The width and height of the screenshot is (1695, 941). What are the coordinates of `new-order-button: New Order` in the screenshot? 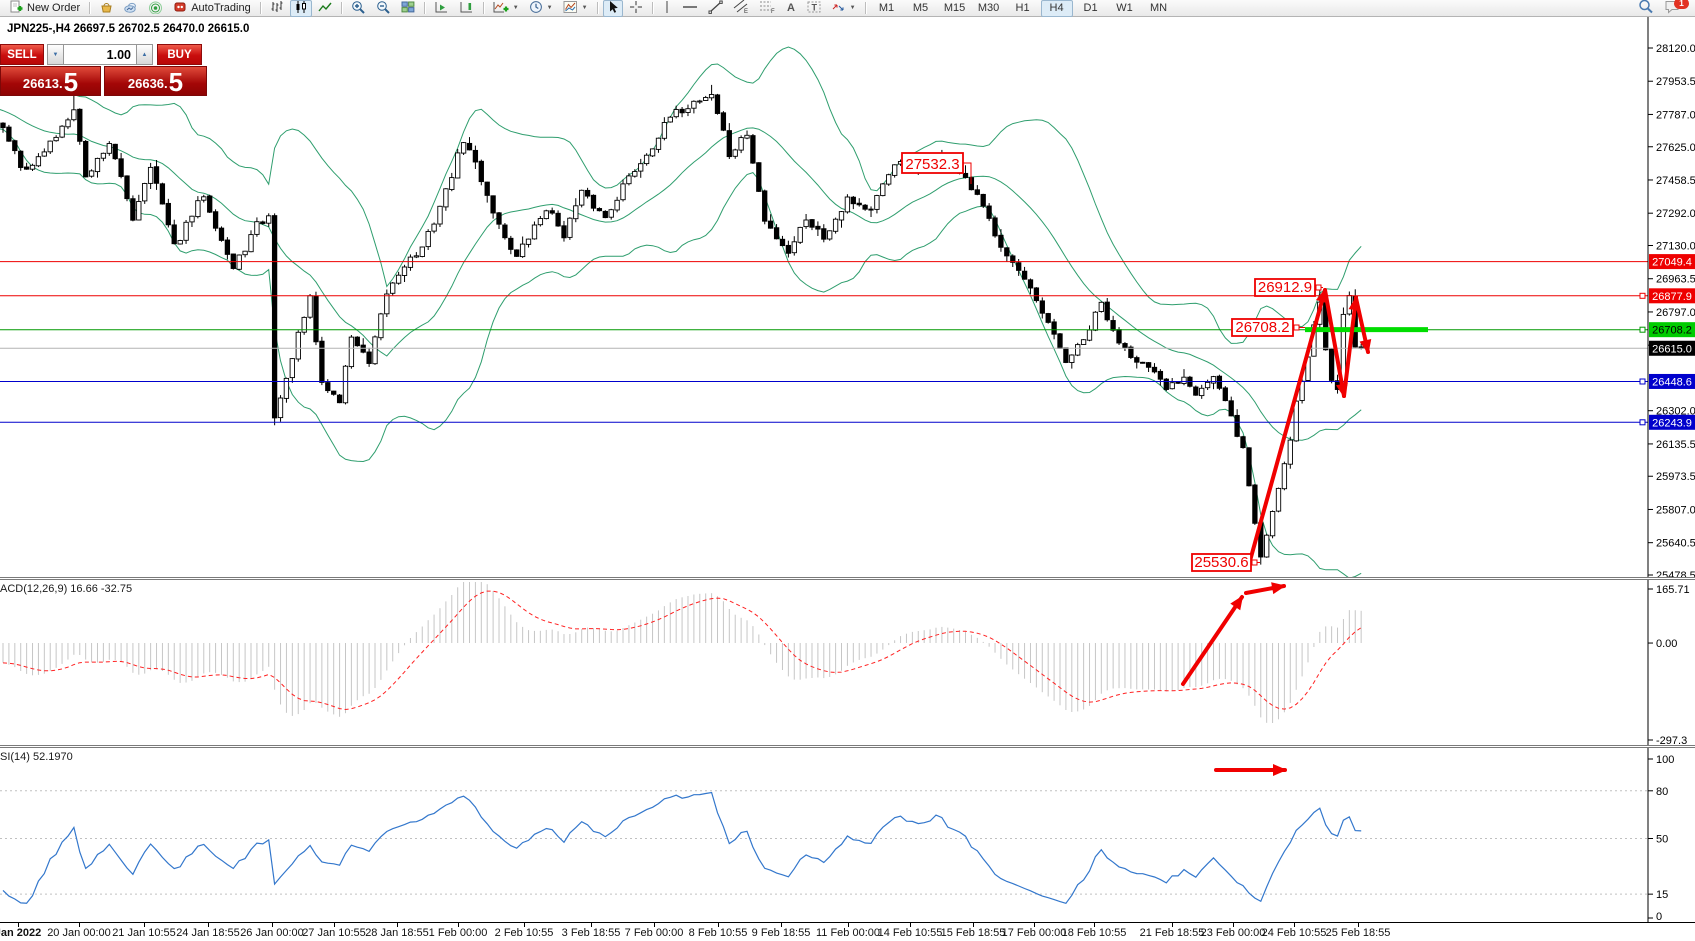 It's located at (44, 8).